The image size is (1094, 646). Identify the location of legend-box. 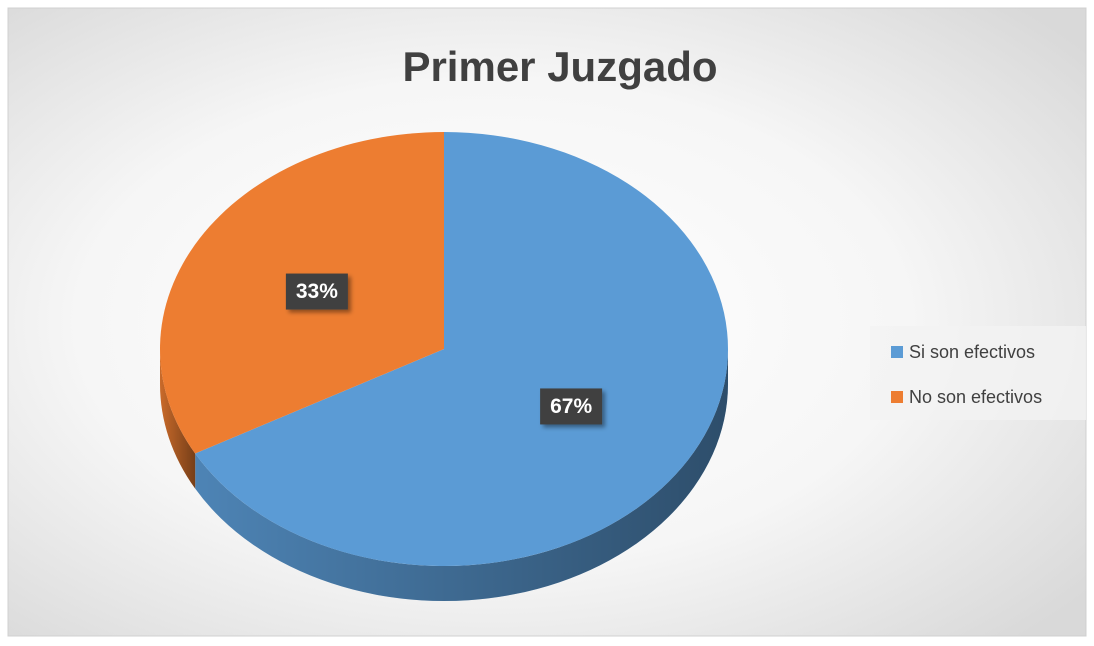
(978, 373).